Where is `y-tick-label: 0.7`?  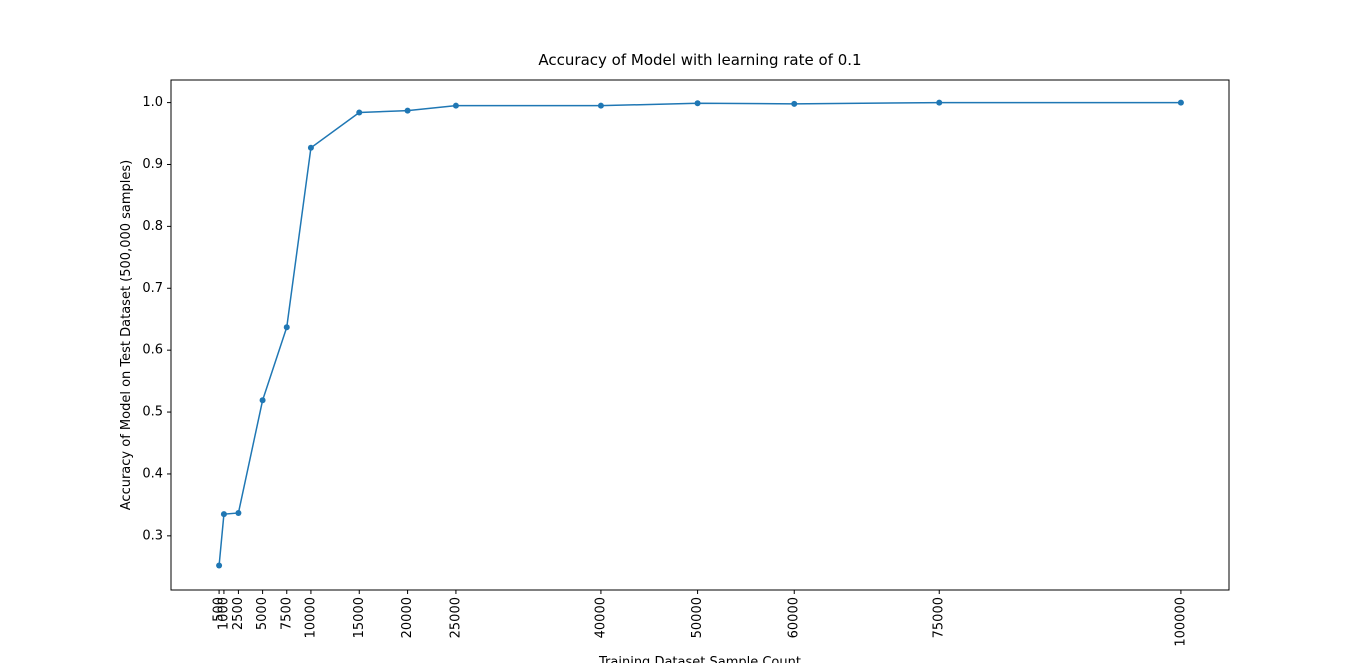
y-tick-label: 0.7 is located at coordinates (152, 288).